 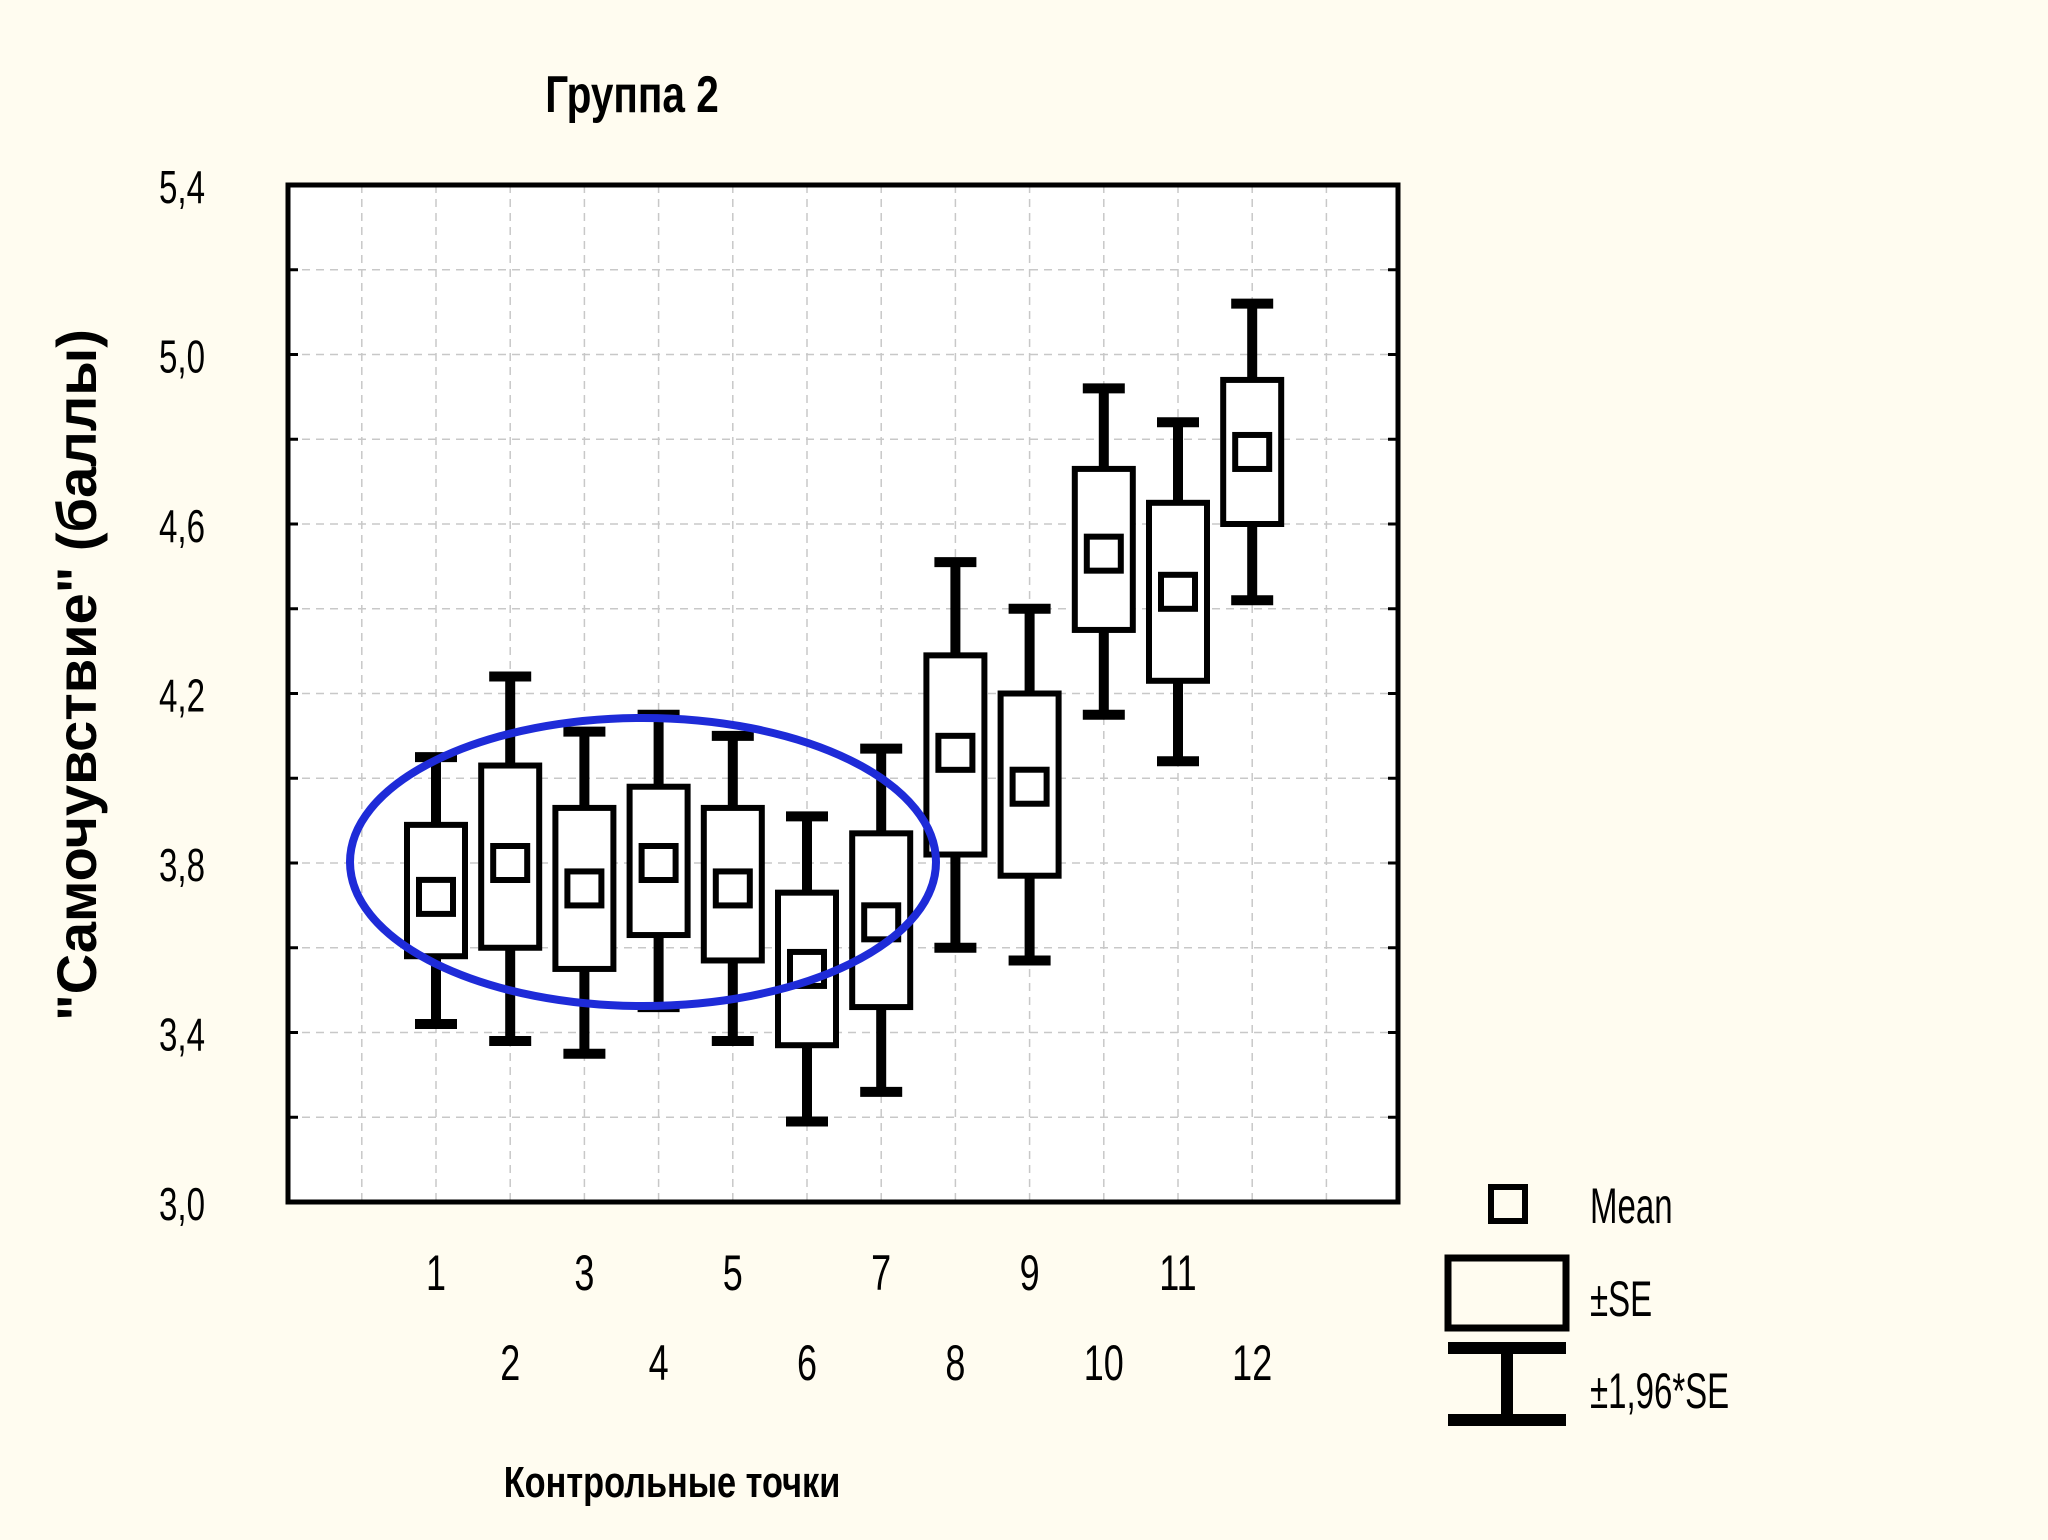 I want to click on x-tick-label: 1, so click(x=436, y=1273).